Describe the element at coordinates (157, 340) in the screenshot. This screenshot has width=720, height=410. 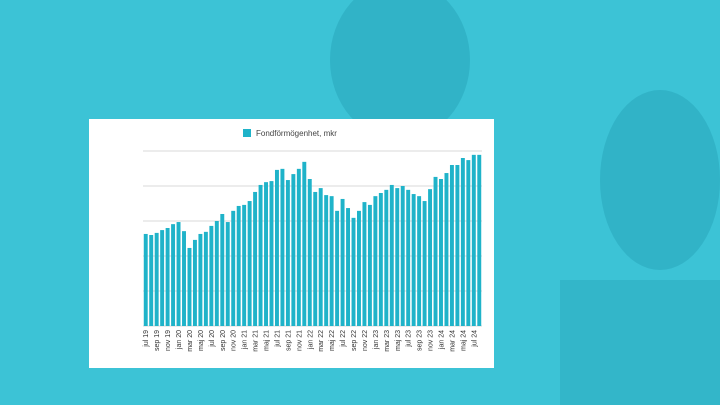
I see `x-tick-label: sep 19` at that location.